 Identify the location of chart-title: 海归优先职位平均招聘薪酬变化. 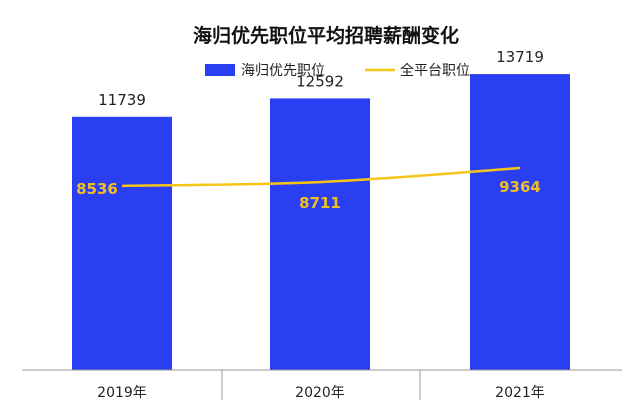
(326, 35).